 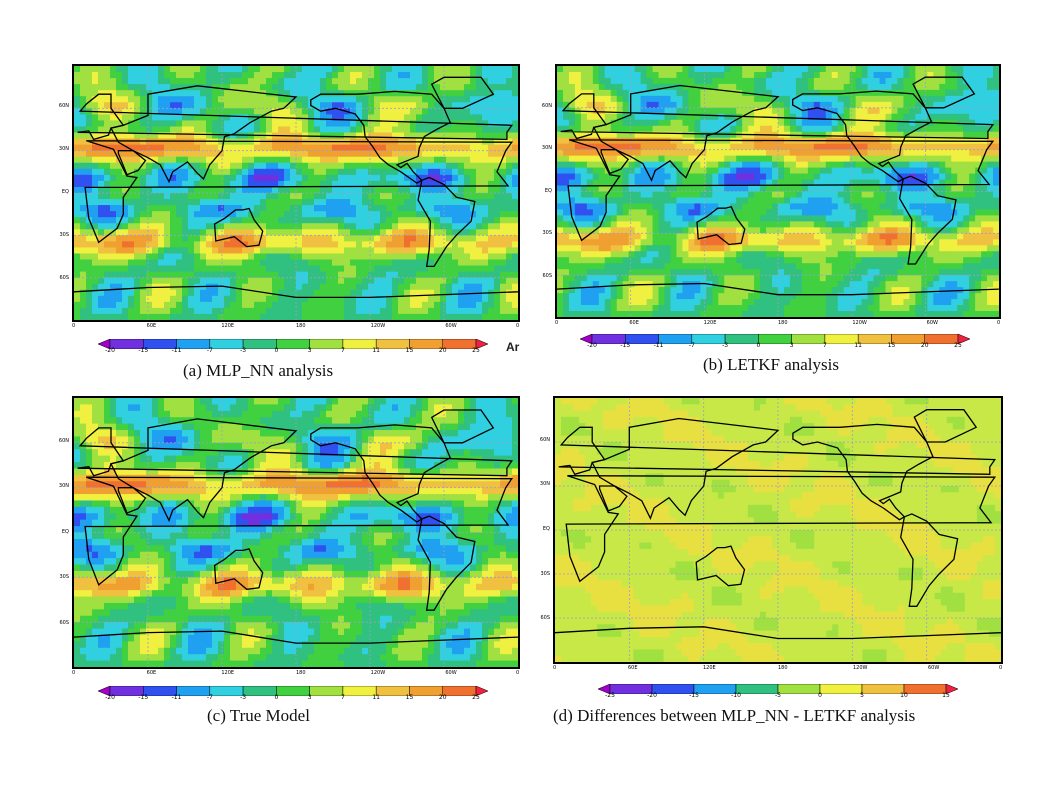 I want to click on colorbar-tick-label: -10, so click(x=736, y=695).